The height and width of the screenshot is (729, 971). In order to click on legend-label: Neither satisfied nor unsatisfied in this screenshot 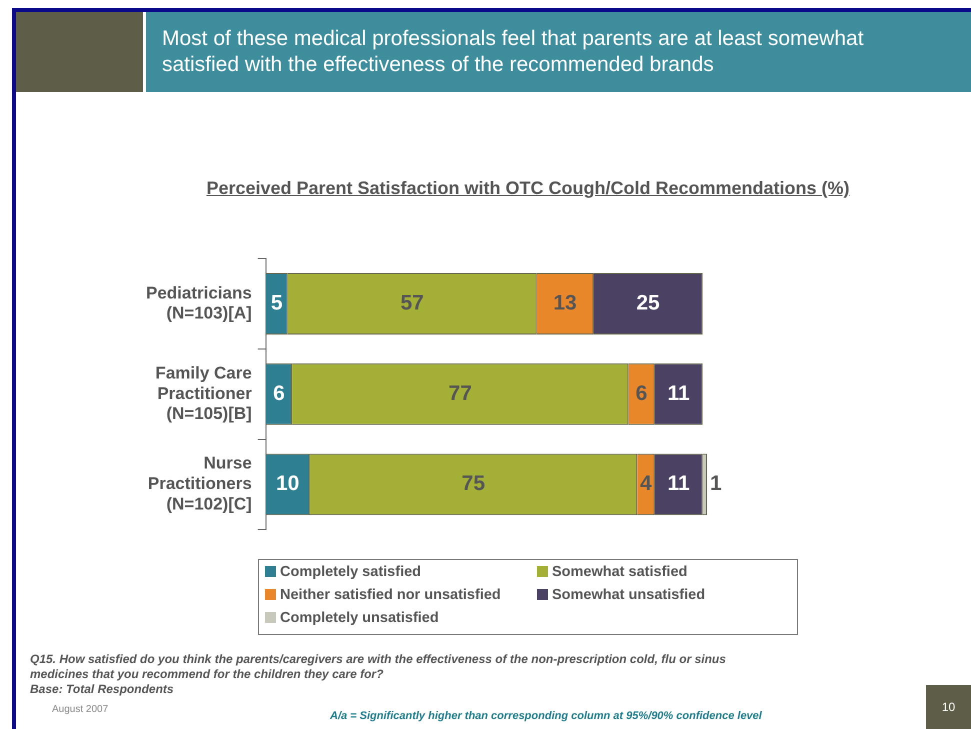, I will do `click(390, 596)`.